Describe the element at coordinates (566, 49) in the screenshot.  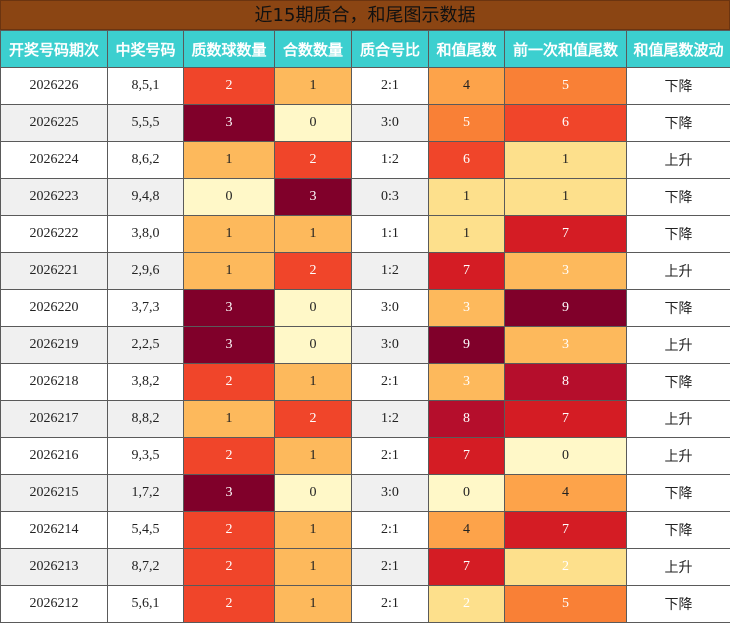
I see `header-prev-sum-tail: 前一次和值尾数` at that location.